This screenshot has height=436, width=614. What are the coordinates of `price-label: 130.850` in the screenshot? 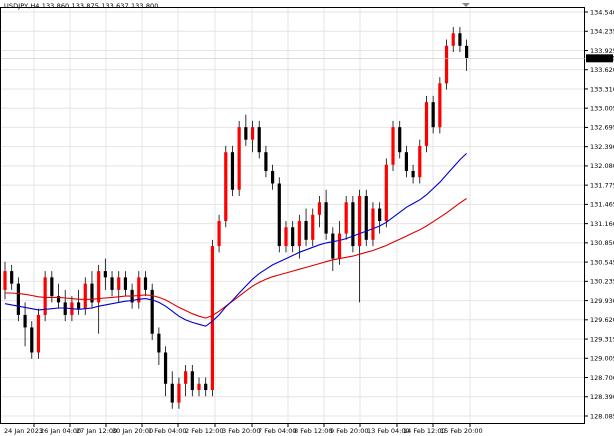 It's located at (602, 243).